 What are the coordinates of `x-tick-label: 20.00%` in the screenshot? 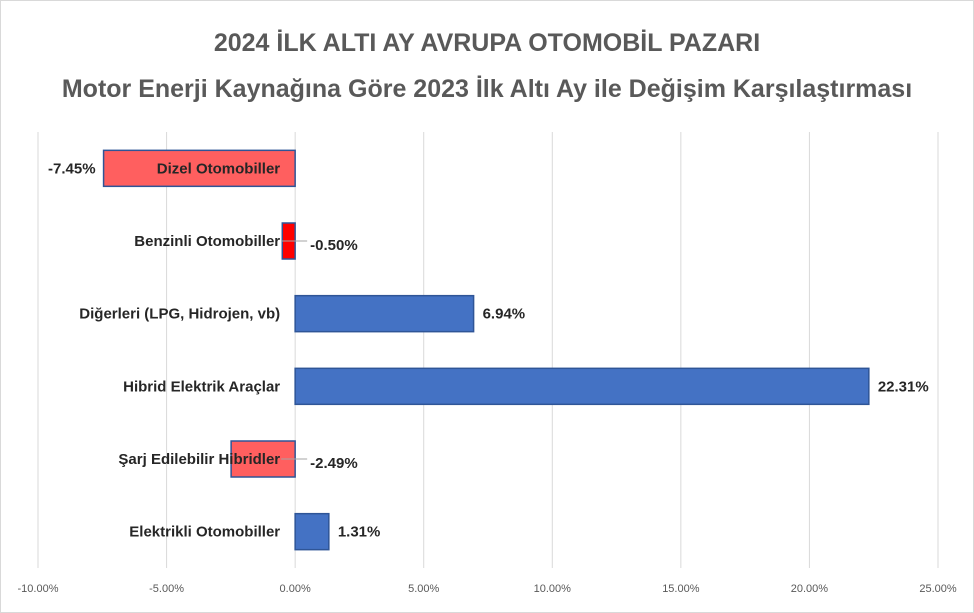 It's located at (810, 589).